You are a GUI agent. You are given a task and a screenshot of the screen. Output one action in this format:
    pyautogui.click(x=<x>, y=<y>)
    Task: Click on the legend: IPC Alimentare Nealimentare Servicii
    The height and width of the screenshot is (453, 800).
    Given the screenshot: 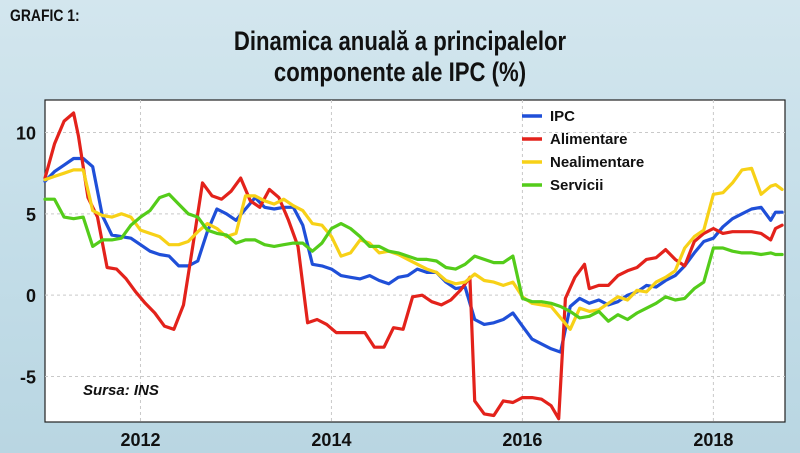 What is the action you would take?
    pyautogui.click(x=583, y=151)
    